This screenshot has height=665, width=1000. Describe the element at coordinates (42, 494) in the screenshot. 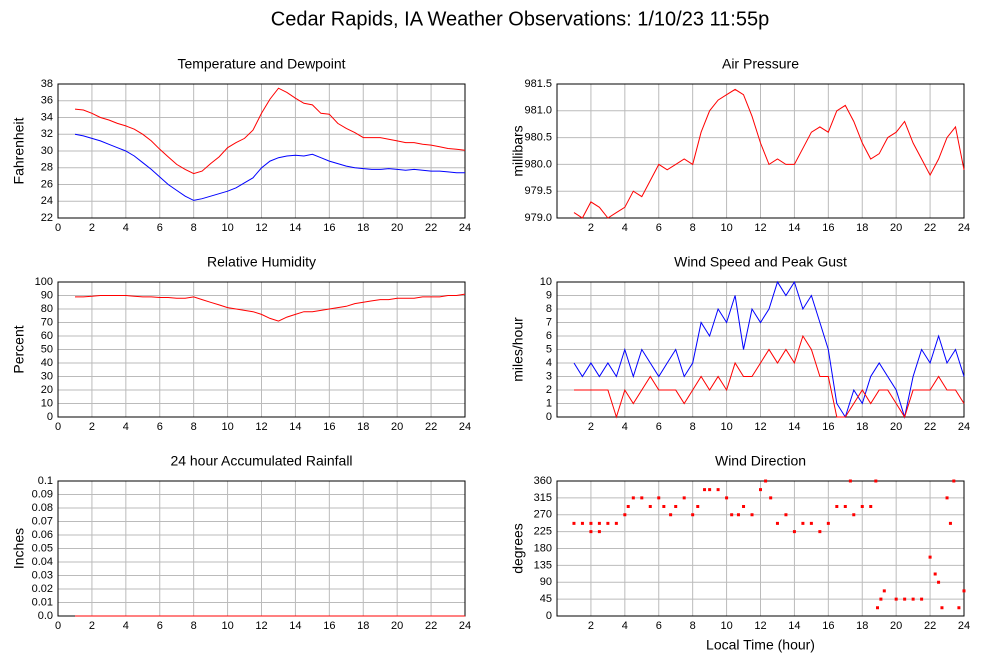

I see `y-tick-label: 0.09` at that location.